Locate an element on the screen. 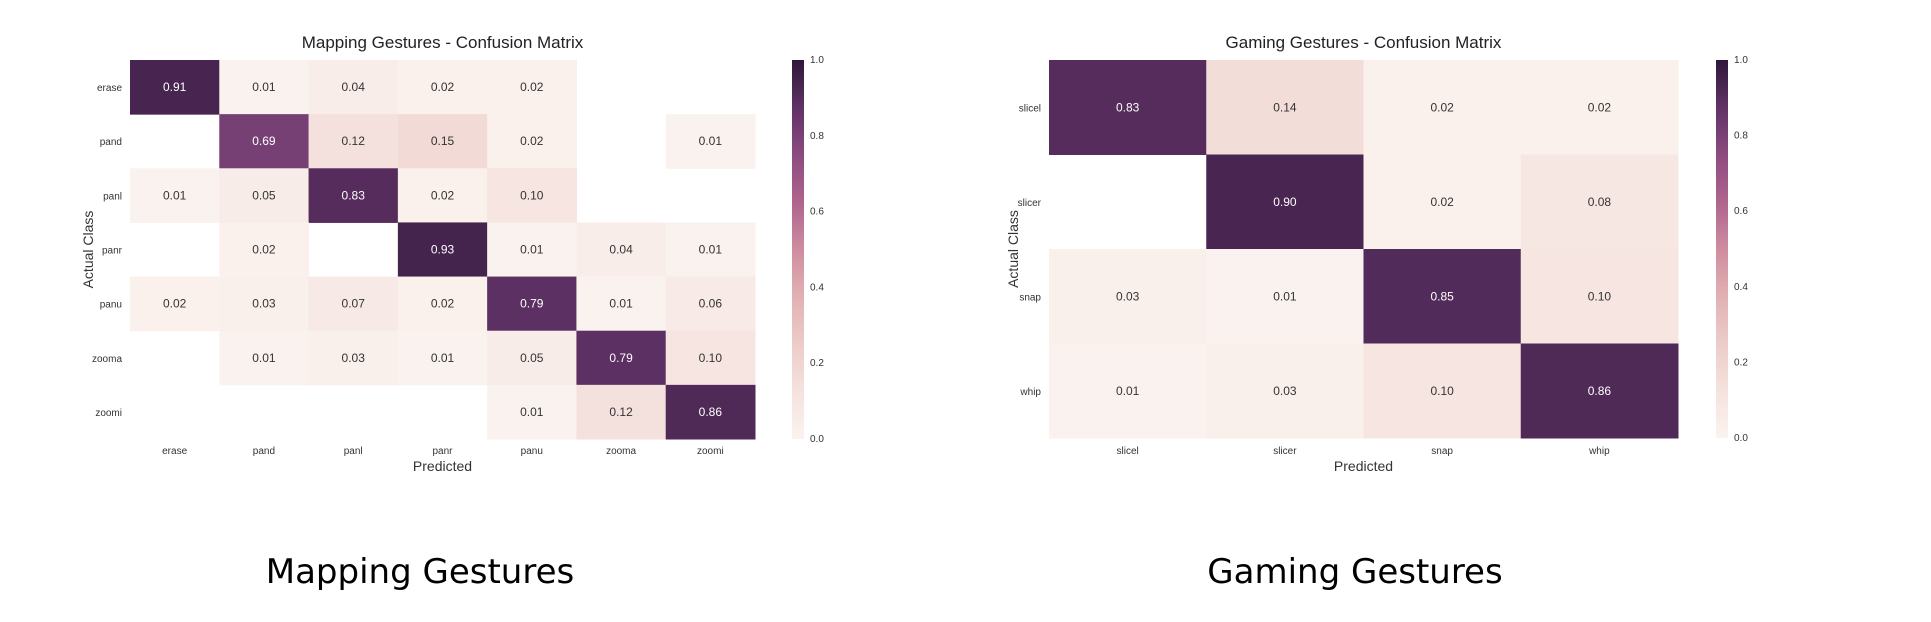 The image size is (1931, 622). column-tick-label-erase: erase is located at coordinates (174, 451).